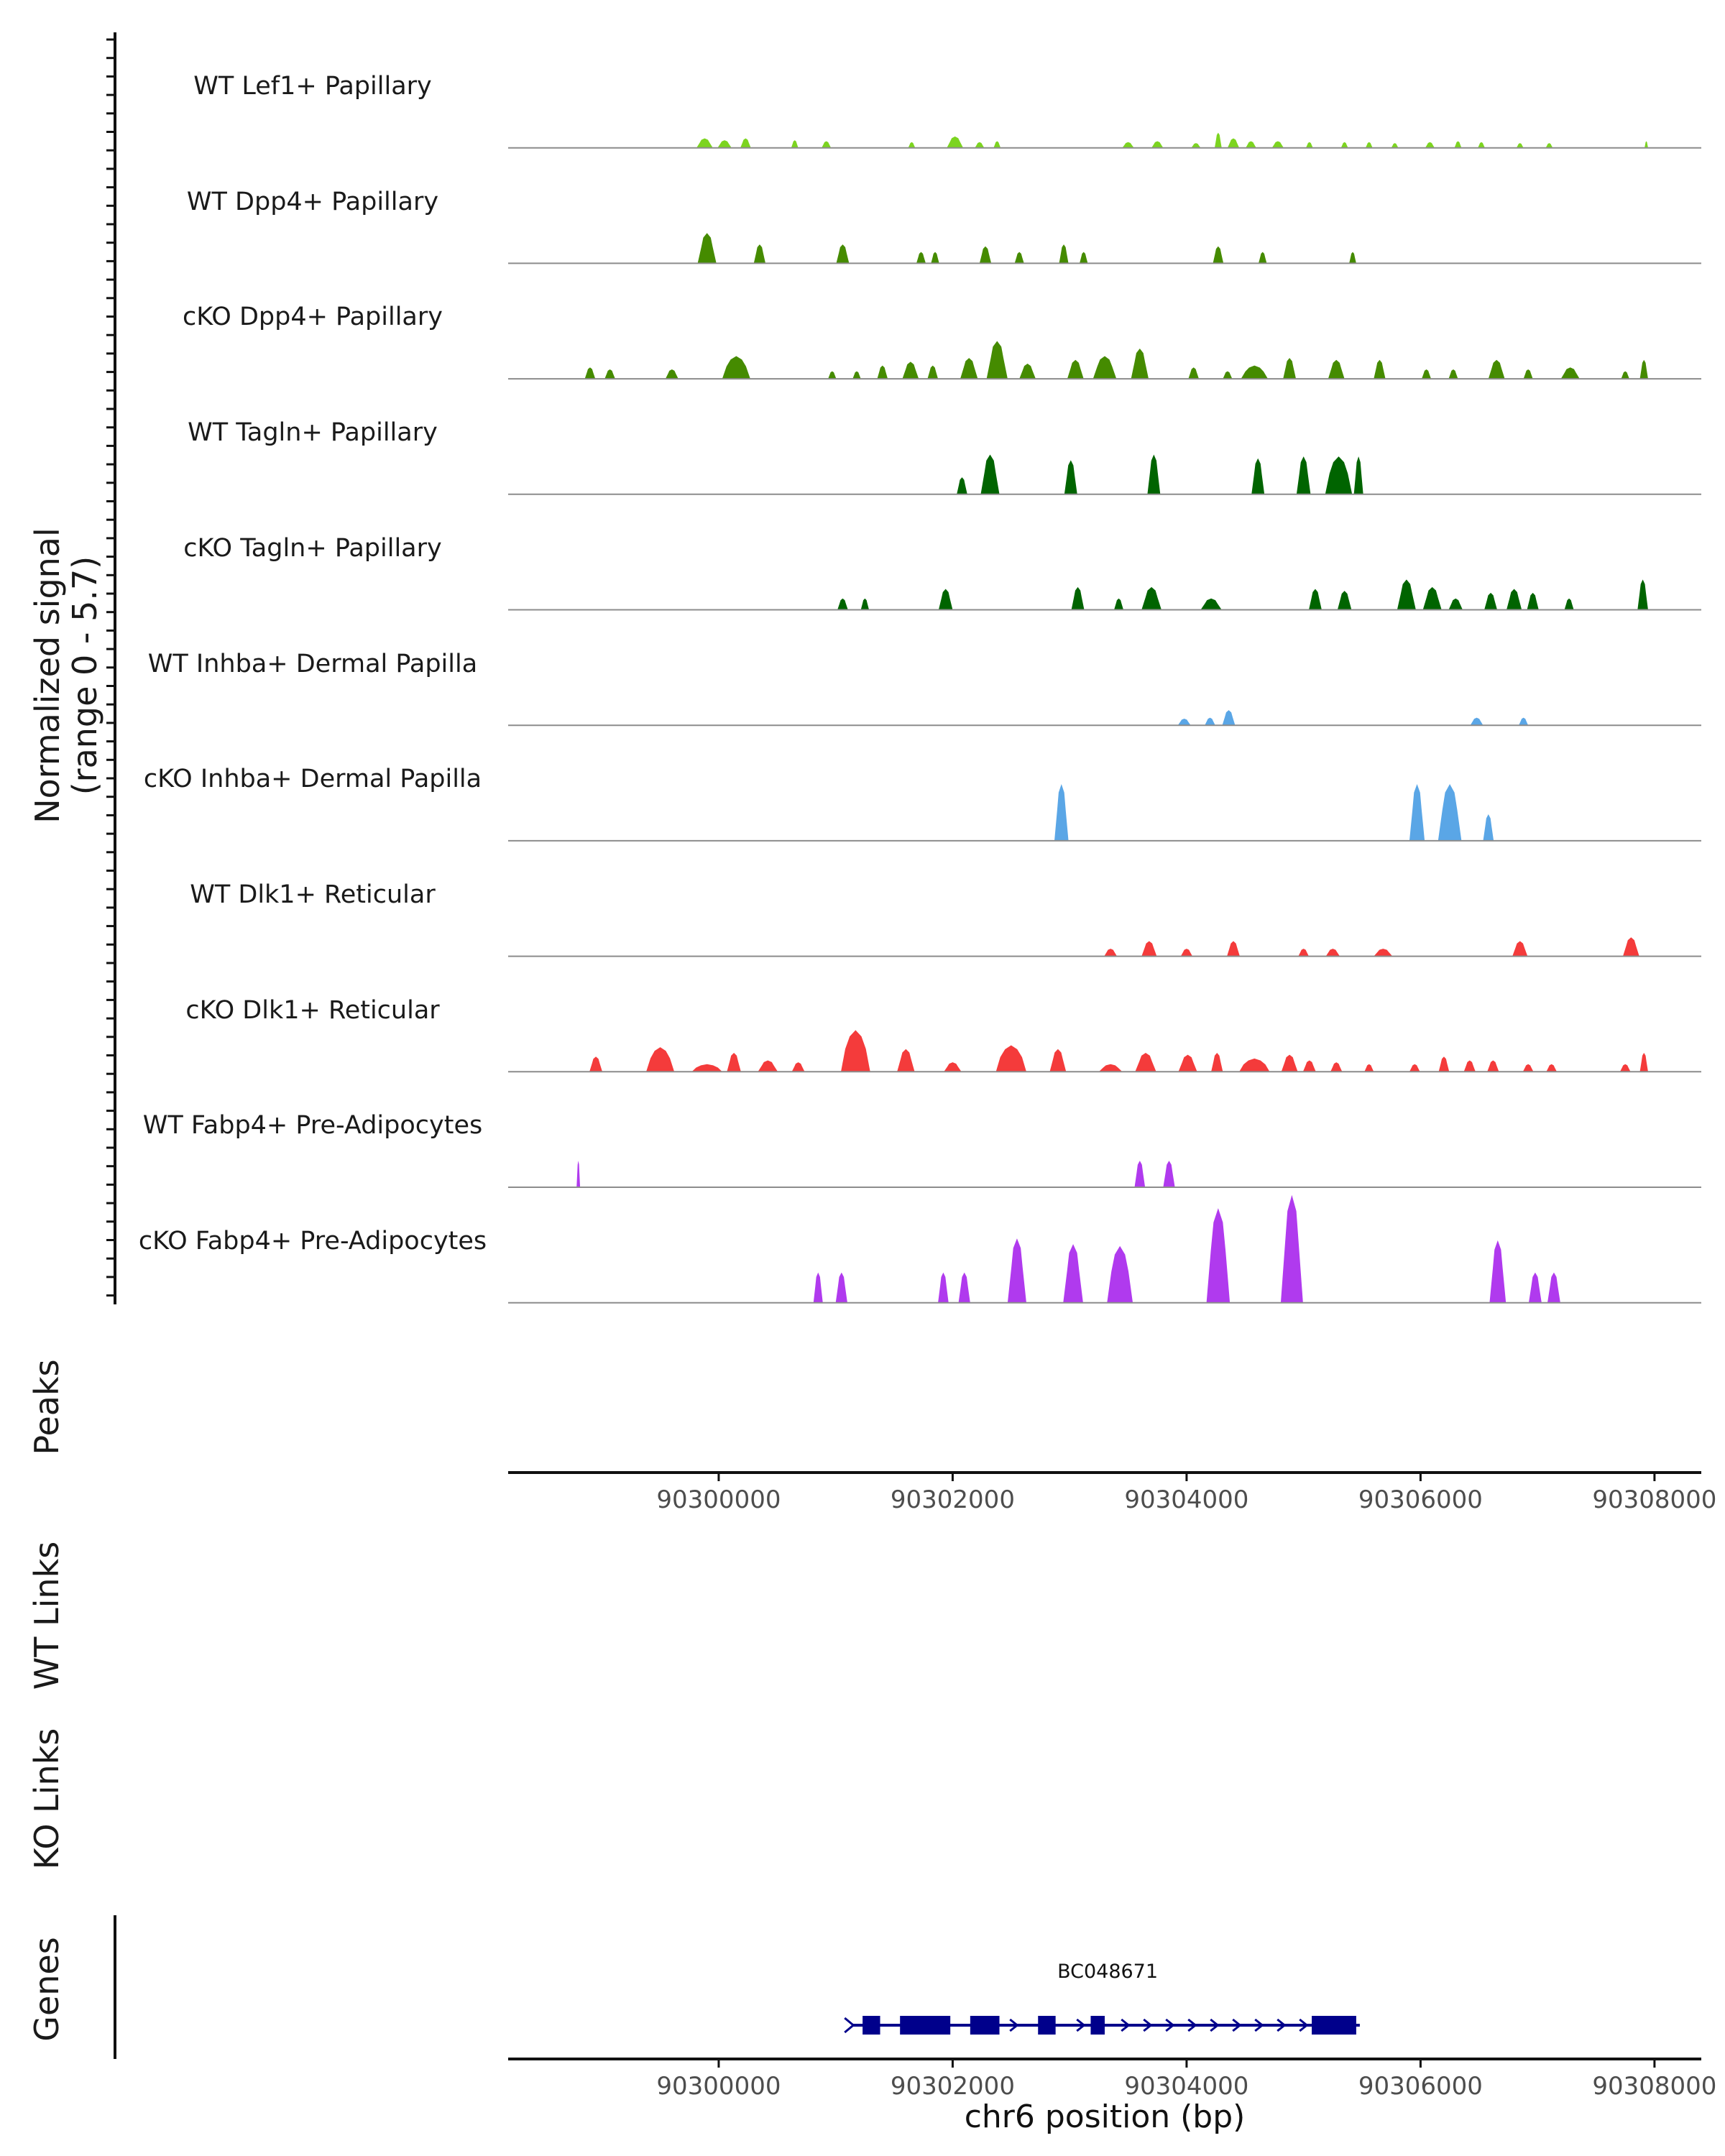 Image resolution: width=1725 pixels, height=2156 pixels. What do you see at coordinates (313, 894) in the screenshot?
I see `track-label: WT Dlk1+ Reticular` at bounding box center [313, 894].